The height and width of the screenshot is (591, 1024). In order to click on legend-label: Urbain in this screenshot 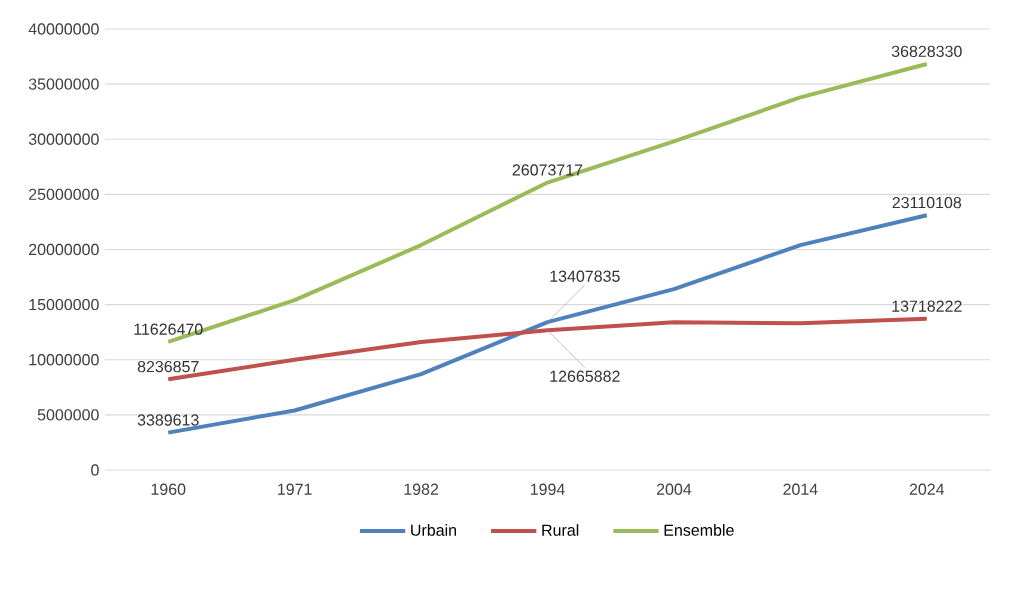, I will do `click(433, 530)`.